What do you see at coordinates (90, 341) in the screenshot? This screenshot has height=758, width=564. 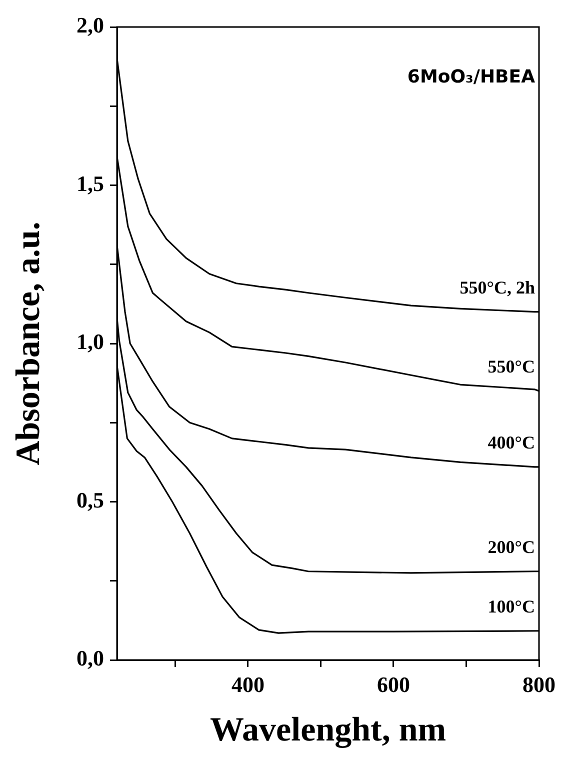 I see `y-tick-label: 1,0` at bounding box center [90, 341].